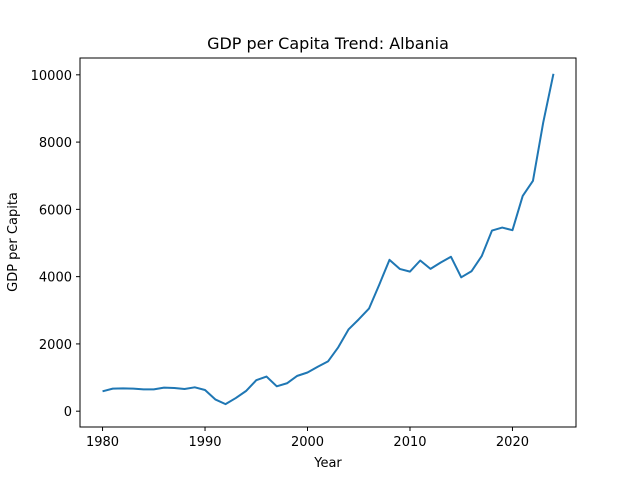 This screenshot has height=480, width=640. Describe the element at coordinates (204, 442) in the screenshot. I see `x-tick-label: 1990` at that location.